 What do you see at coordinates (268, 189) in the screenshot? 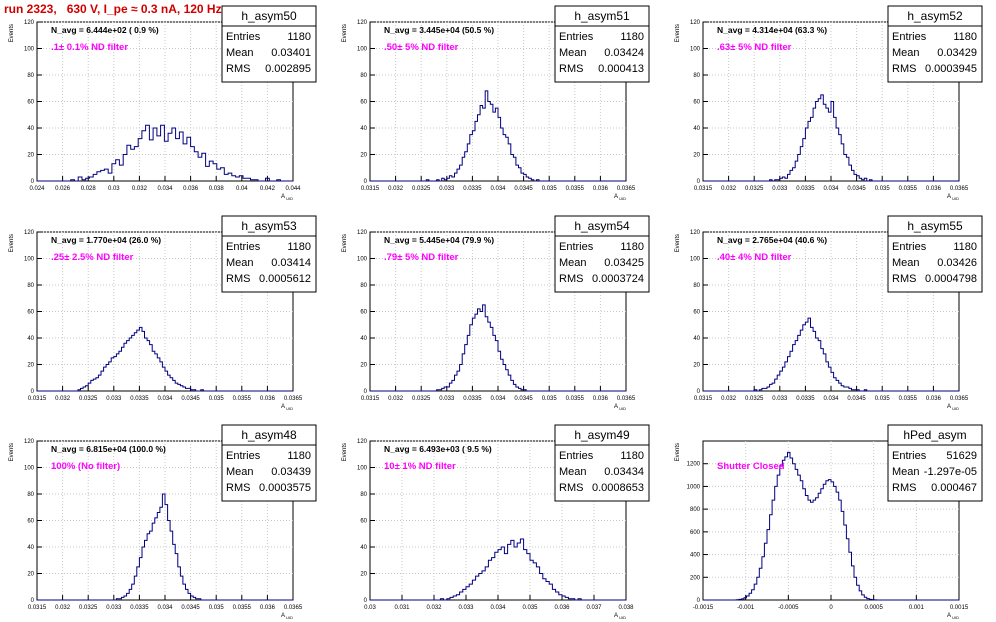
I see `x-tick-label: 0.042` at bounding box center [268, 189].